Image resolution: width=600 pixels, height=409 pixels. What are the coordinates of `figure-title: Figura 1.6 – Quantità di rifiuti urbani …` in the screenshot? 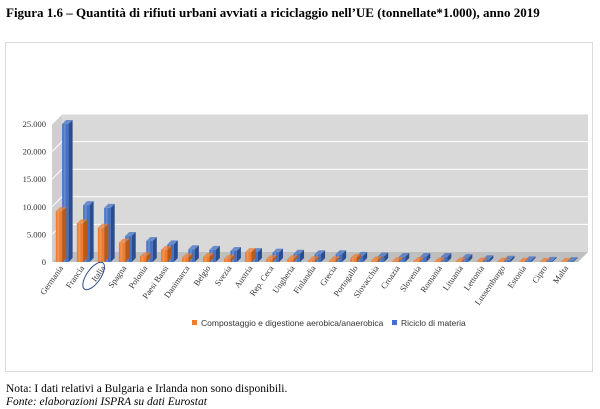 It's located at (273, 12).